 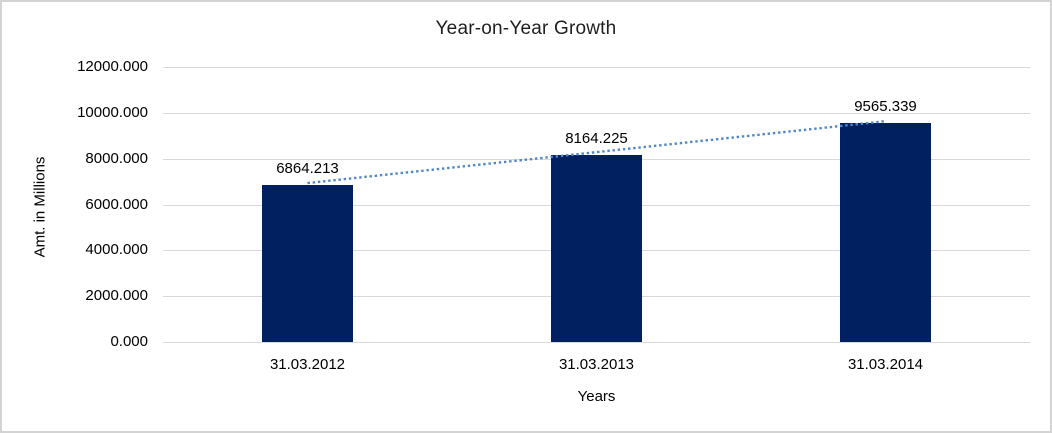 I want to click on y-tick-label: 6000.000, so click(x=116, y=204).